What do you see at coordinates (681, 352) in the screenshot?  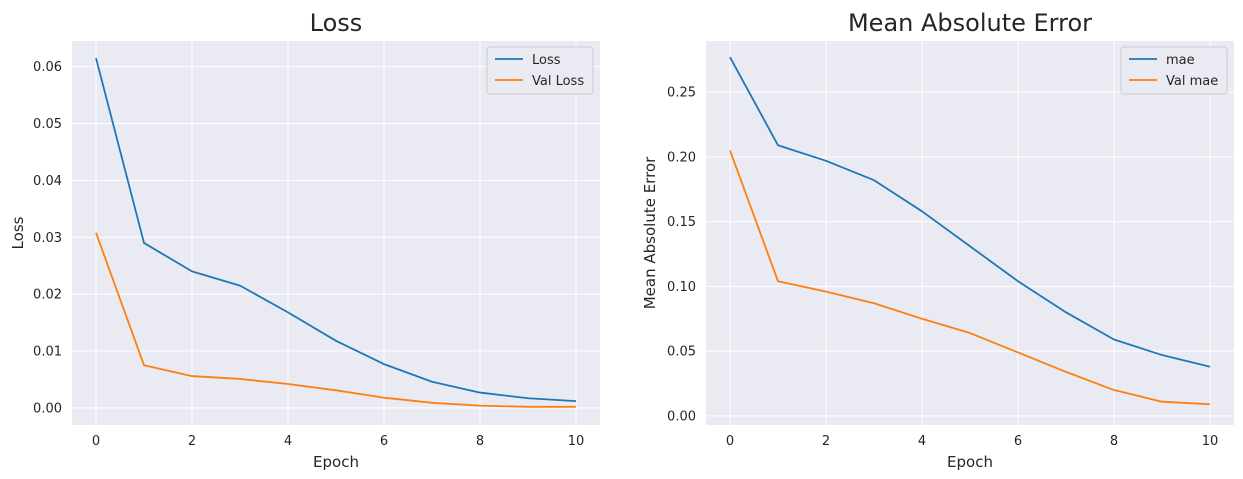 I see `chart-mae-ytick-label-1: 0.05` at bounding box center [681, 352].